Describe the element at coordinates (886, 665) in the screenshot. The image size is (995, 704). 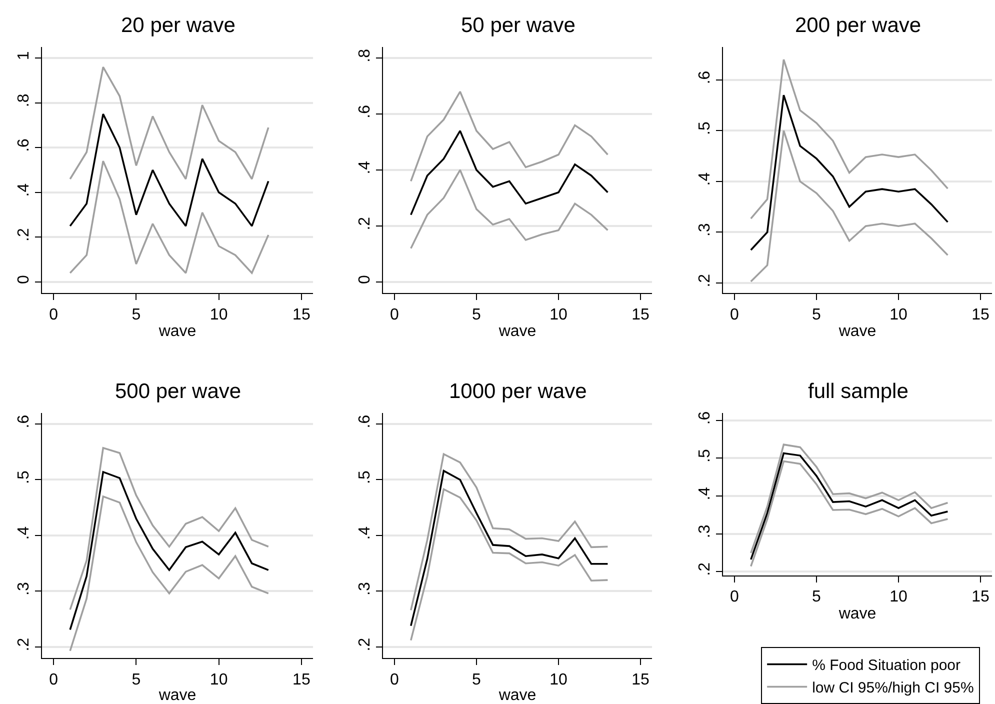
I see `legend-label: % Food Situation poor` at that location.